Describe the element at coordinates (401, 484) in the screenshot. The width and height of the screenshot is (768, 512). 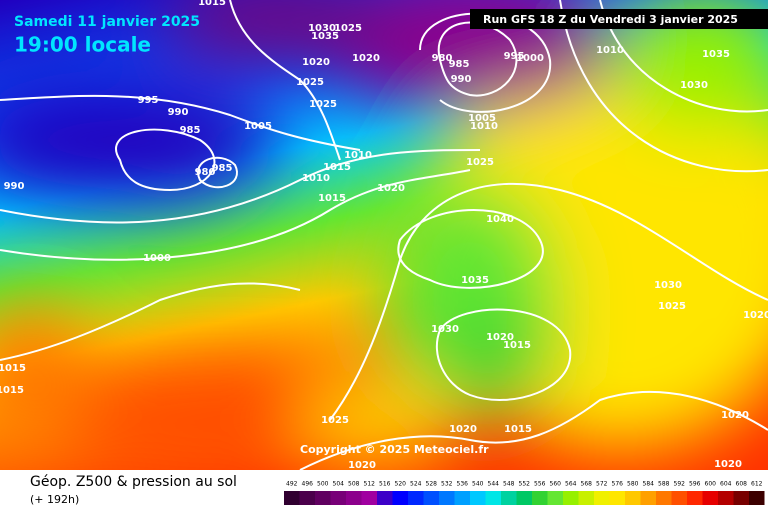
I see `legend-value: 520` at that location.